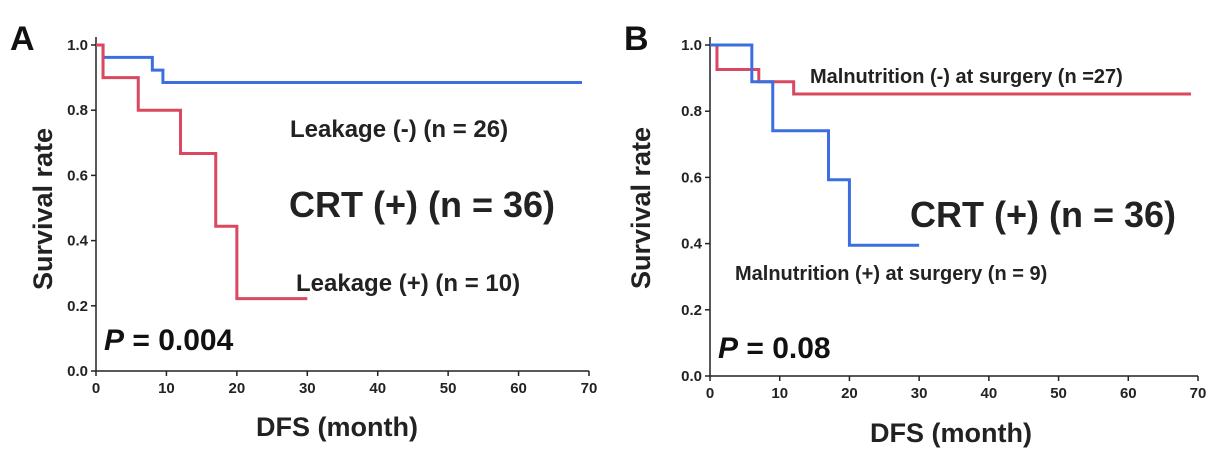  What do you see at coordinates (422, 204) in the screenshot?
I see `panel-a-annotation: CRT (+) (n = 36)` at bounding box center [422, 204].